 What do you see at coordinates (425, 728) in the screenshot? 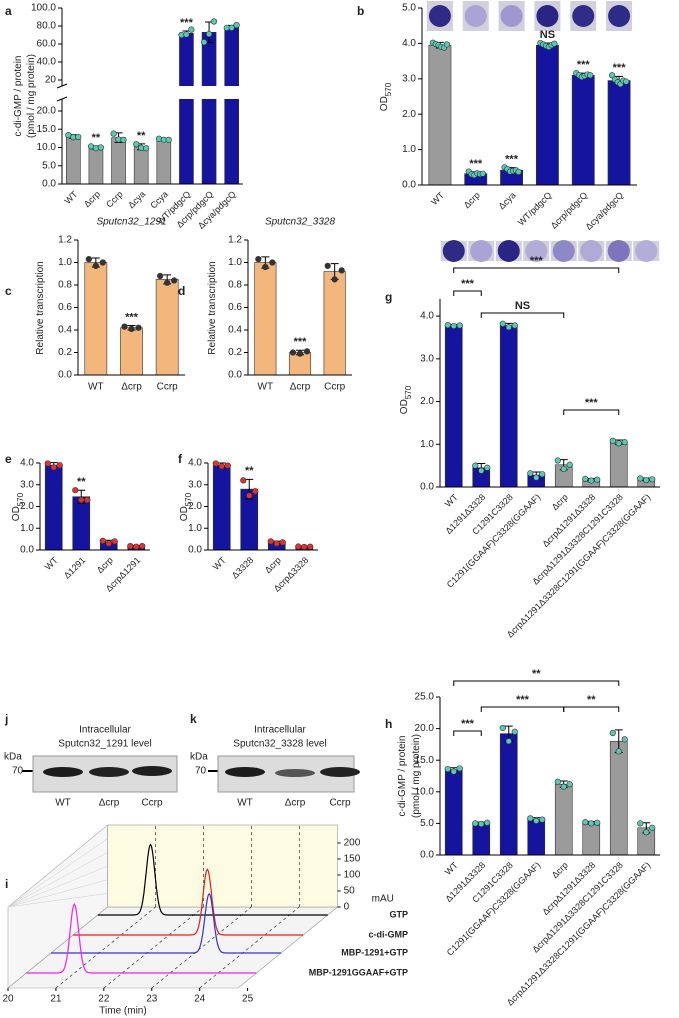
I see `y-tick-label: 20.0` at bounding box center [425, 728].